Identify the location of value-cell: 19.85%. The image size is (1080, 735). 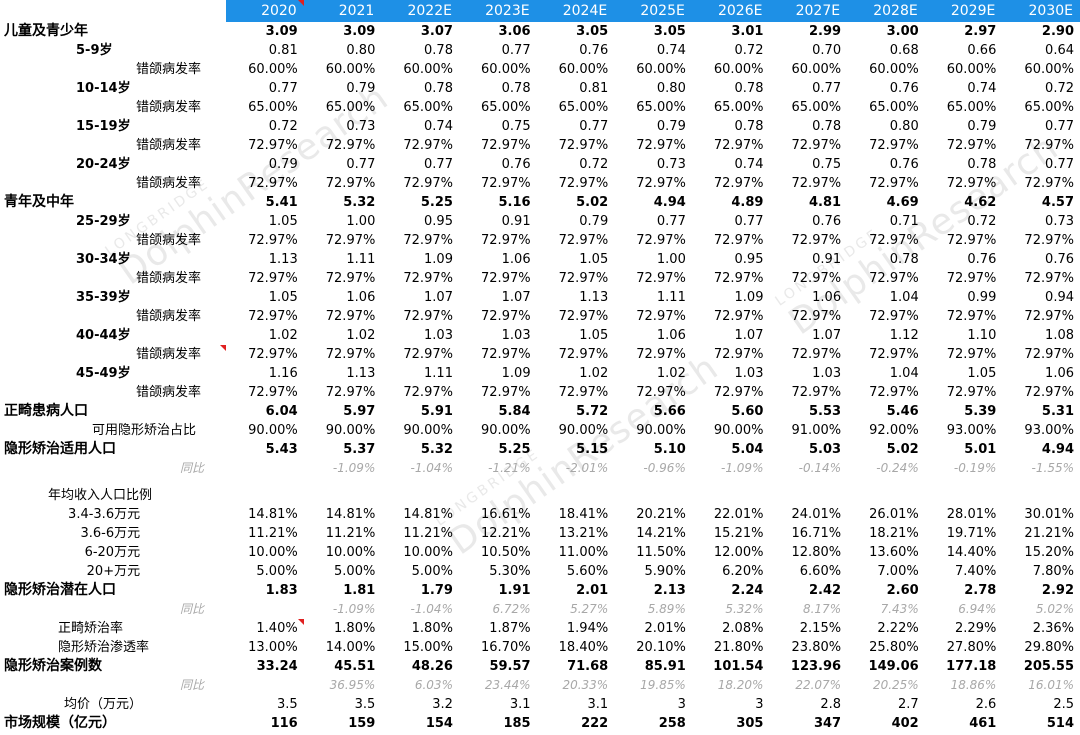
(663, 685).